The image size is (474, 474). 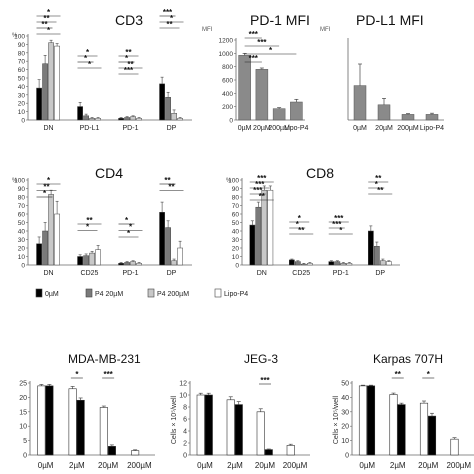 What do you see at coordinates (23, 384) in the screenshot?
I see `y-tick-label: 25` at bounding box center [23, 384].